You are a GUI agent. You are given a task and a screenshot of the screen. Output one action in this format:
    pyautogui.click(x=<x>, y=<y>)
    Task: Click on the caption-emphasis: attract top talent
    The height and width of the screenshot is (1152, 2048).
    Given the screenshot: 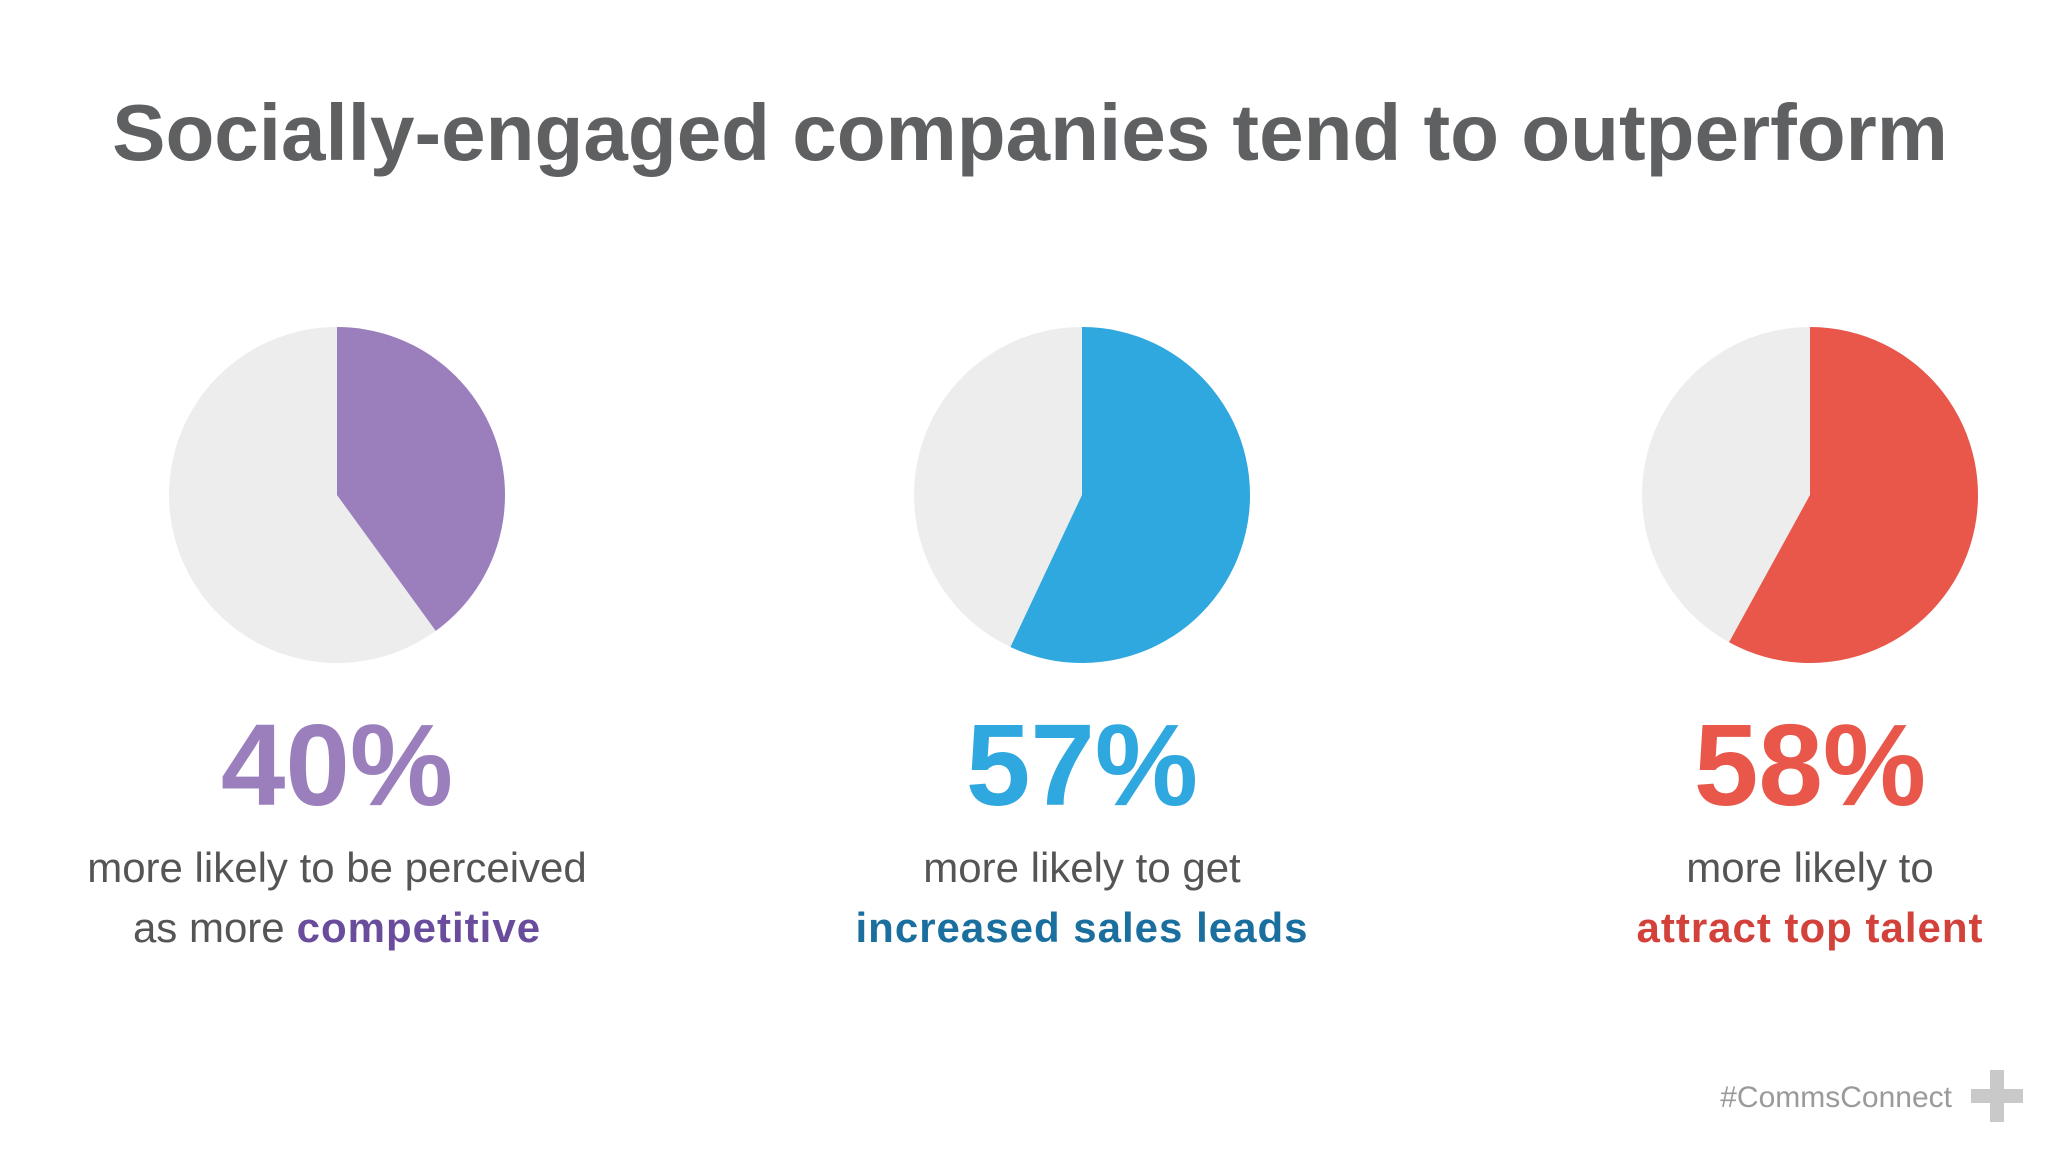 What is the action you would take?
    pyautogui.click(x=1809, y=927)
    